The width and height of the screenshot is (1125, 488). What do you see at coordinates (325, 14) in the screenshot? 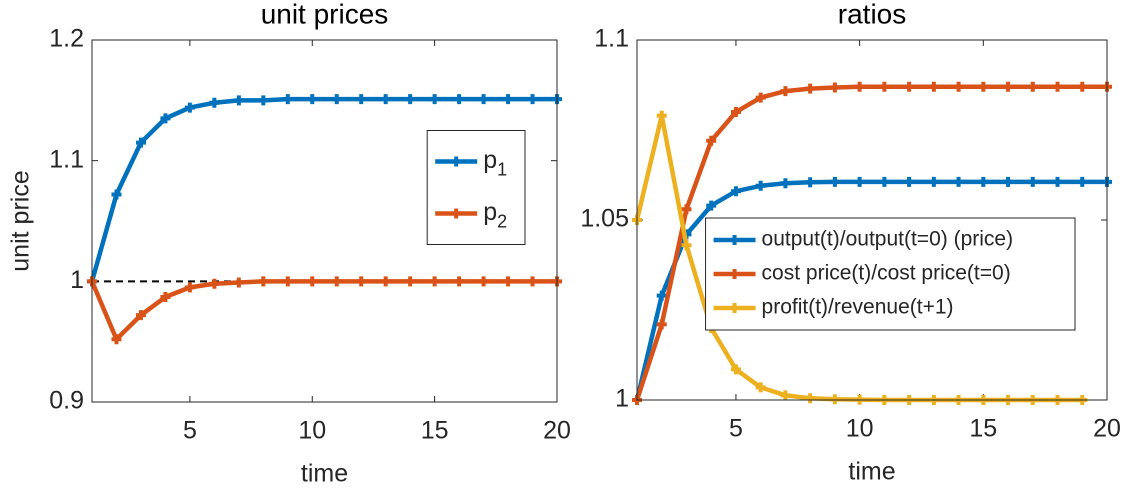
I see `chart-title: unit prices` at bounding box center [325, 14].